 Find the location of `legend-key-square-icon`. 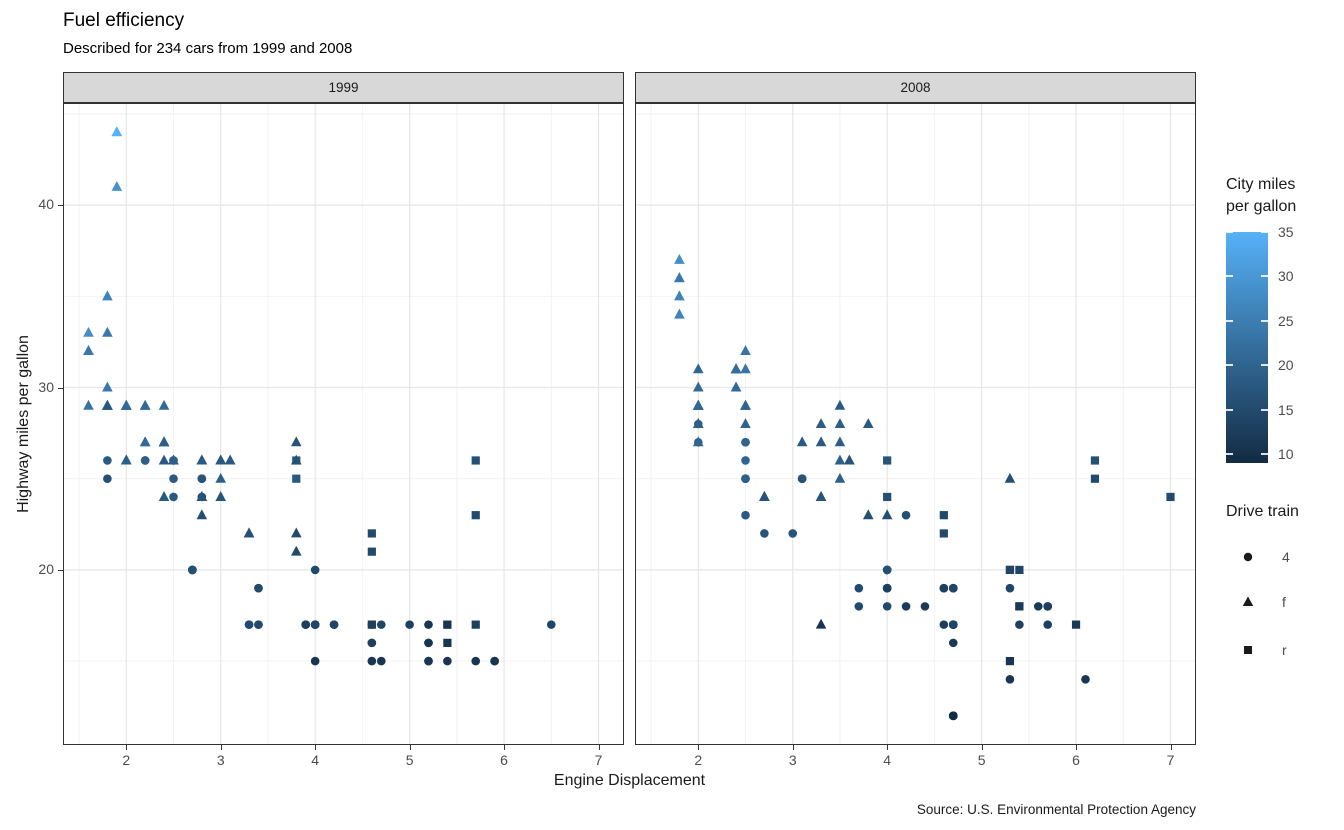

legend-key-square-icon is located at coordinates (1248, 650).